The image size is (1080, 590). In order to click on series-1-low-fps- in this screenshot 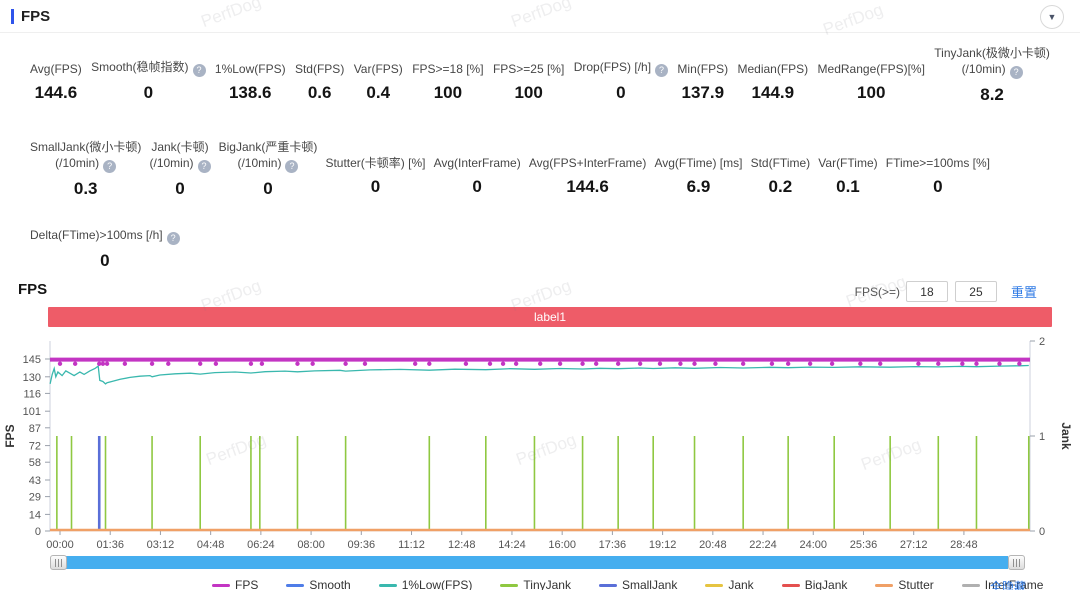, I will do `click(539, 375)`.